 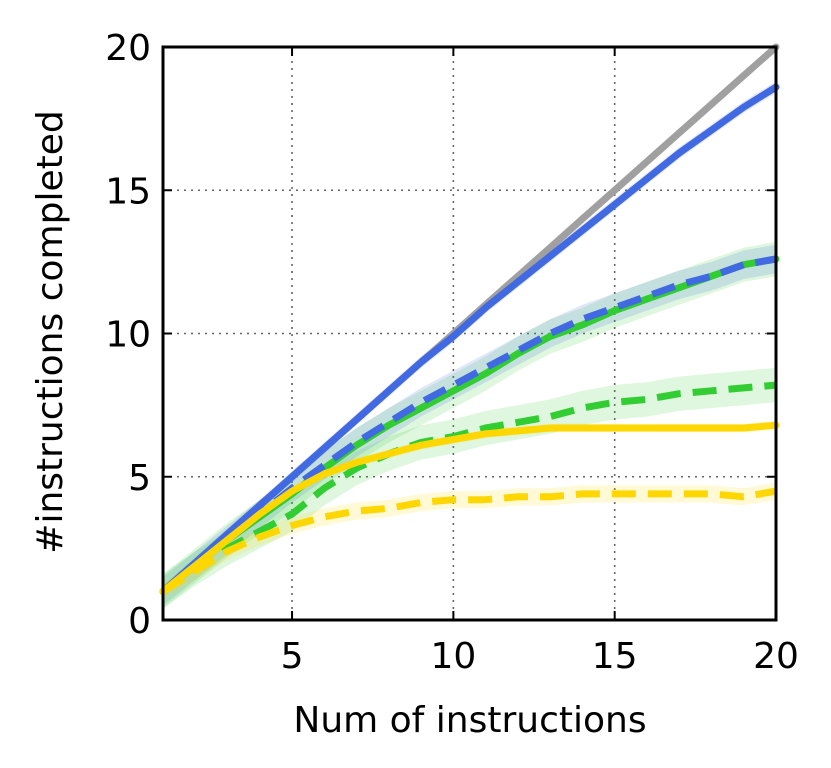 What do you see at coordinates (776, 656) in the screenshot?
I see `x-tick-label: 20` at bounding box center [776, 656].